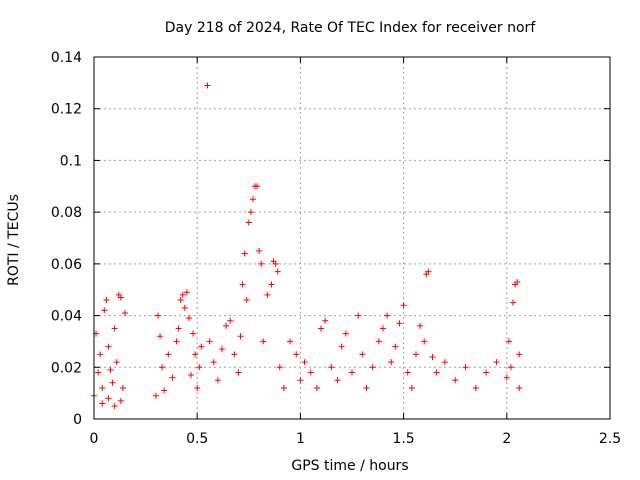  Describe the element at coordinates (66, 317) in the screenshot. I see `y-tick-label: 0.04` at that location.